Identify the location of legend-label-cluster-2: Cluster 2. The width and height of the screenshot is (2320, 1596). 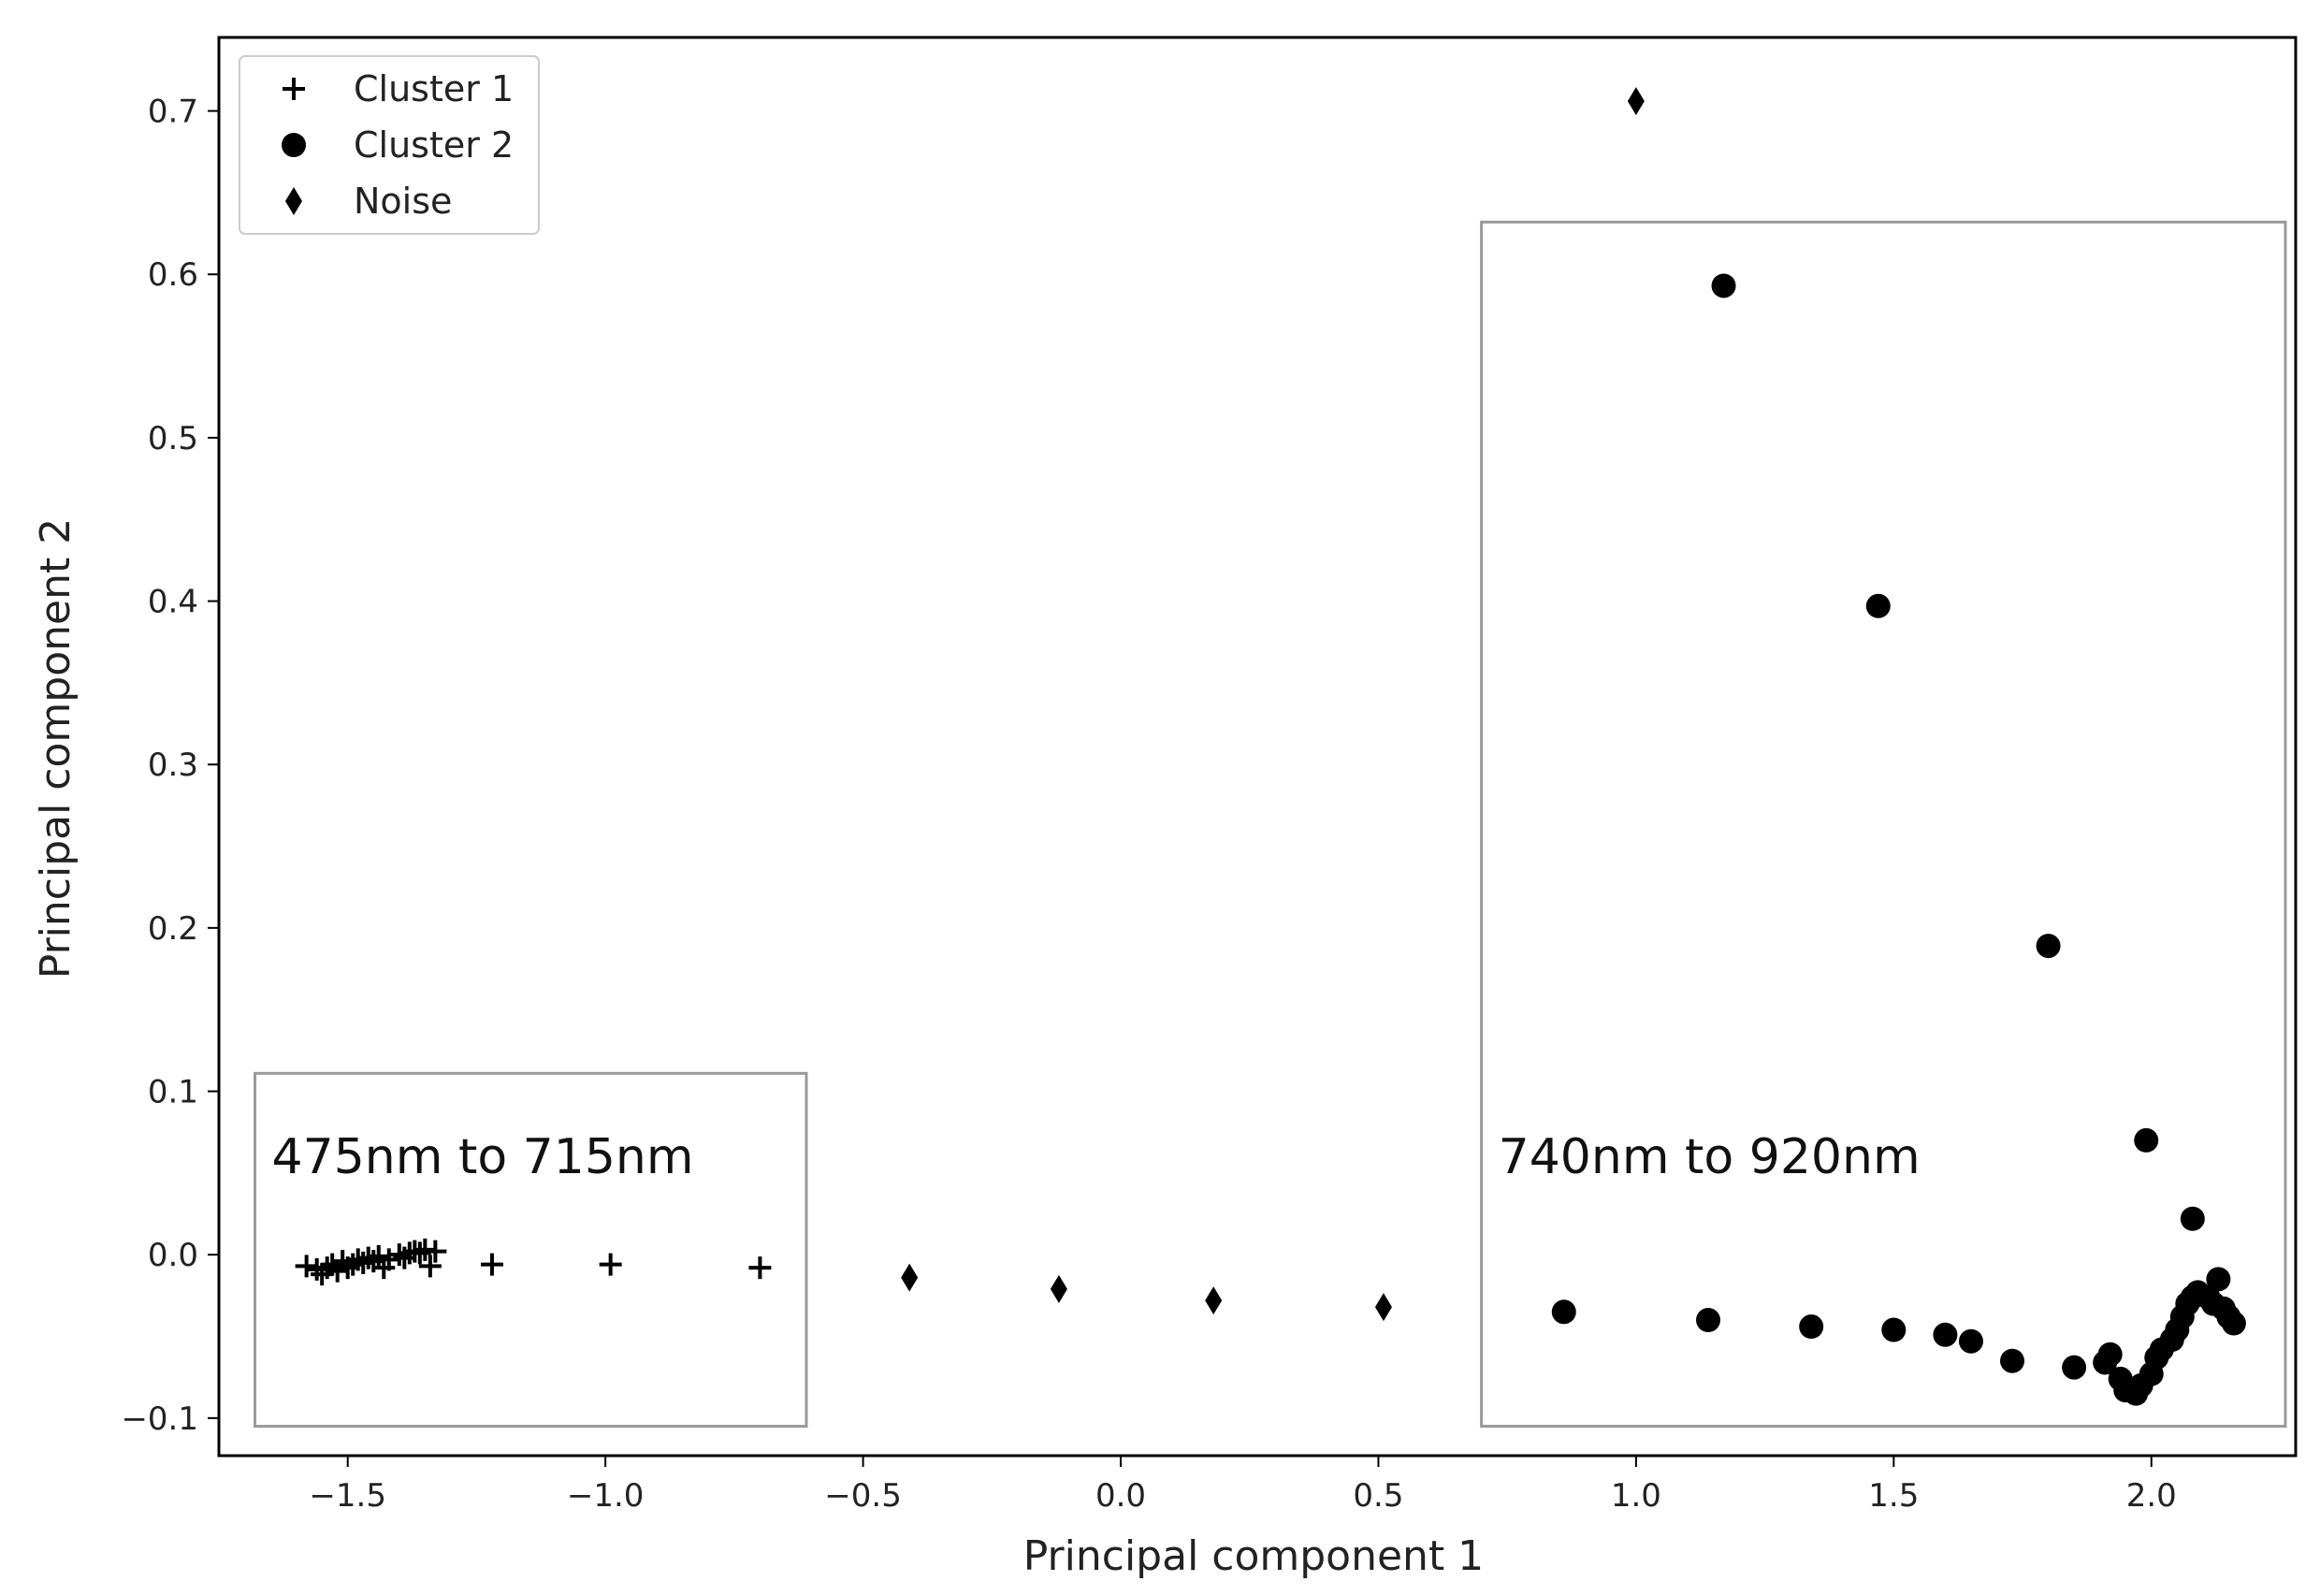
(434, 145).